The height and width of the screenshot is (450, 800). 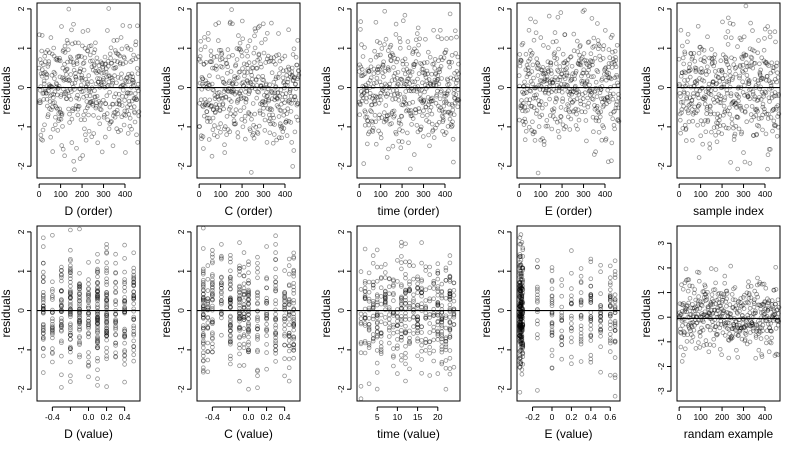 I want to click on x-tick-label: 200, so click(x=402, y=194).